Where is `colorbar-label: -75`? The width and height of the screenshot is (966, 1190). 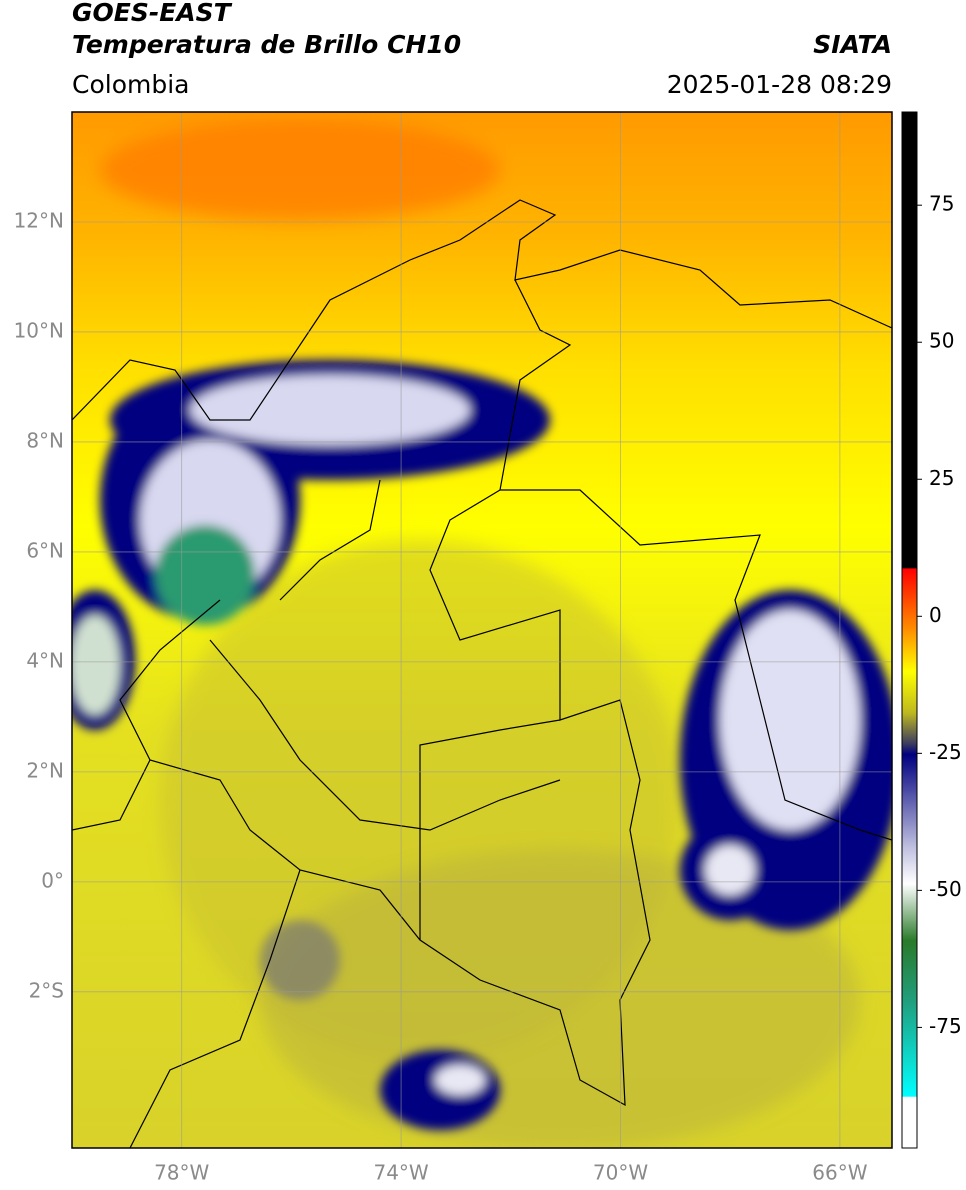
colorbar-label: -75 is located at coordinates (945, 1026).